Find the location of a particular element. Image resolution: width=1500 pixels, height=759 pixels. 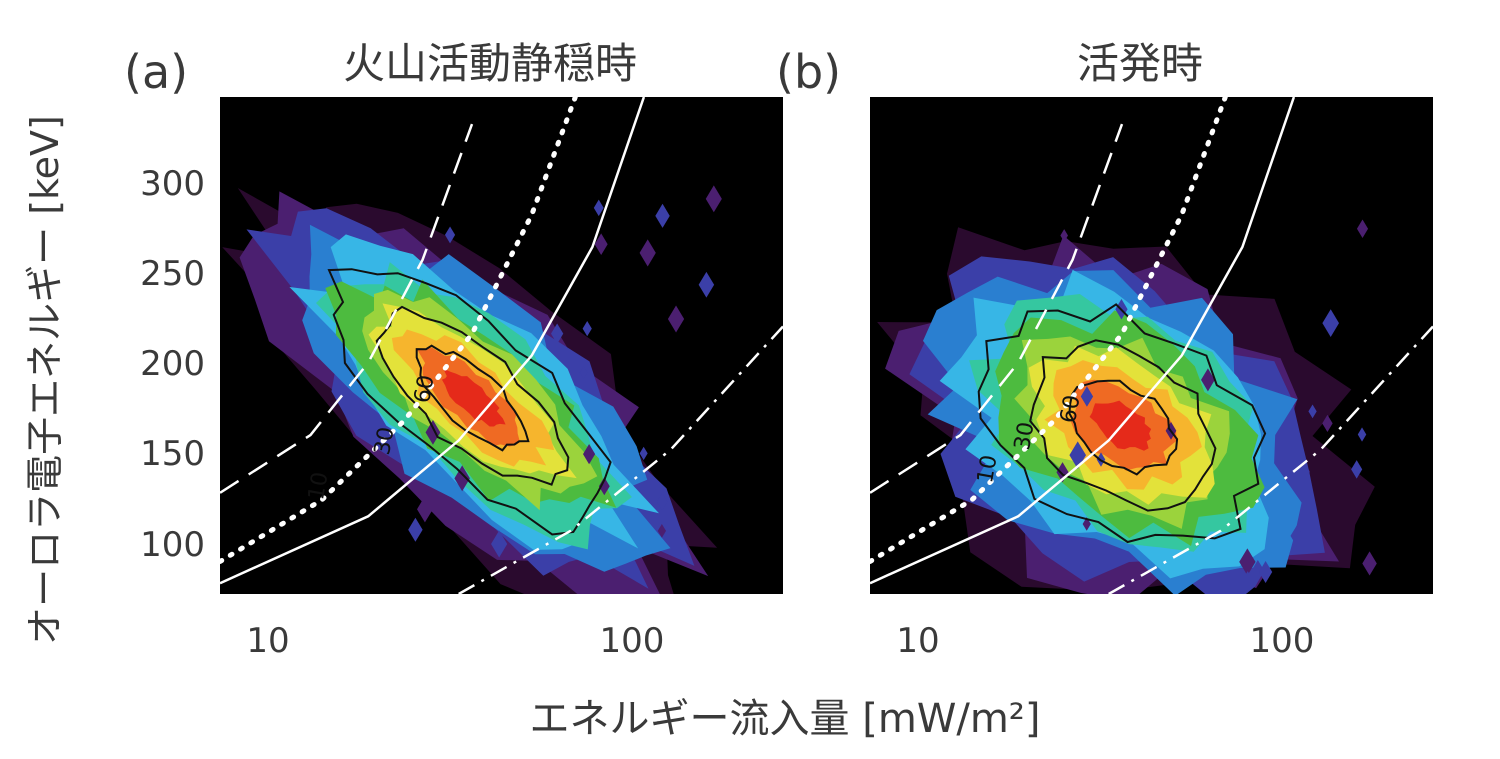

y-tick-label: 100 is located at coordinates (172, 545).